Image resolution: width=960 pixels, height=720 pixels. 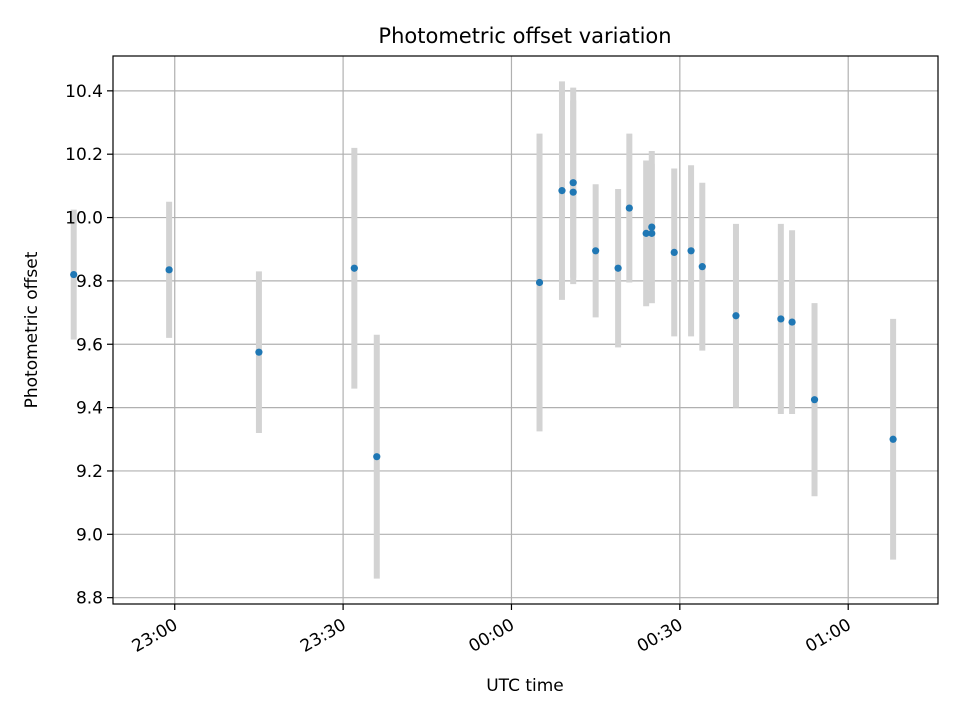 I want to click on y-tick-label: 8.8, so click(x=89, y=599).